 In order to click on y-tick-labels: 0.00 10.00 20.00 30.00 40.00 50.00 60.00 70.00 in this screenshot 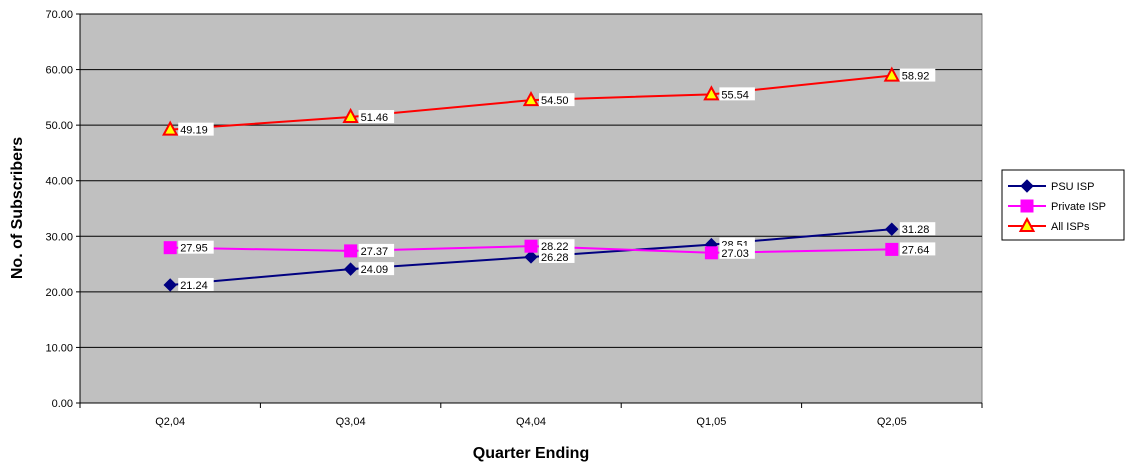, I will do `click(59, 209)`.